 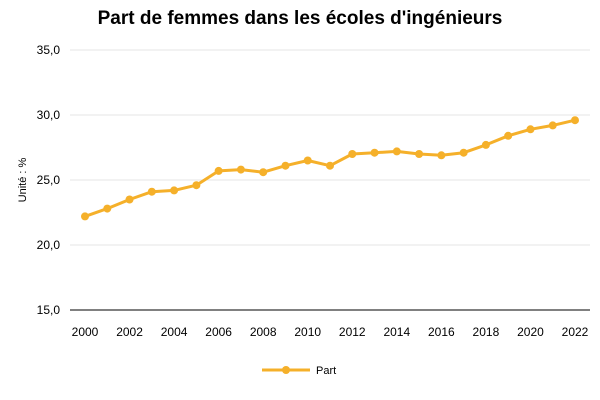 I want to click on x-tick-label: 2010, so click(x=307, y=332).